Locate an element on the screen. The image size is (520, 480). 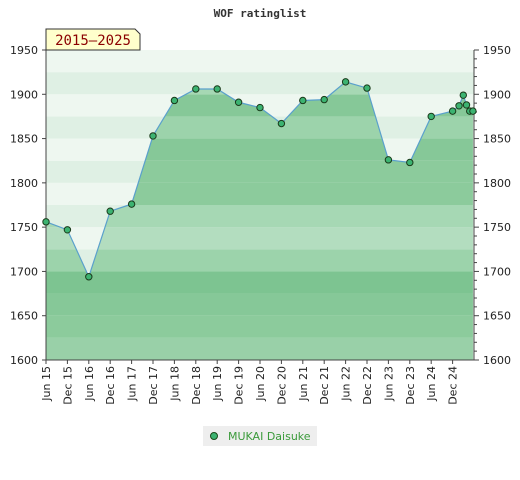
y-tick-label-left: 1650 is located at coordinates (24, 316).